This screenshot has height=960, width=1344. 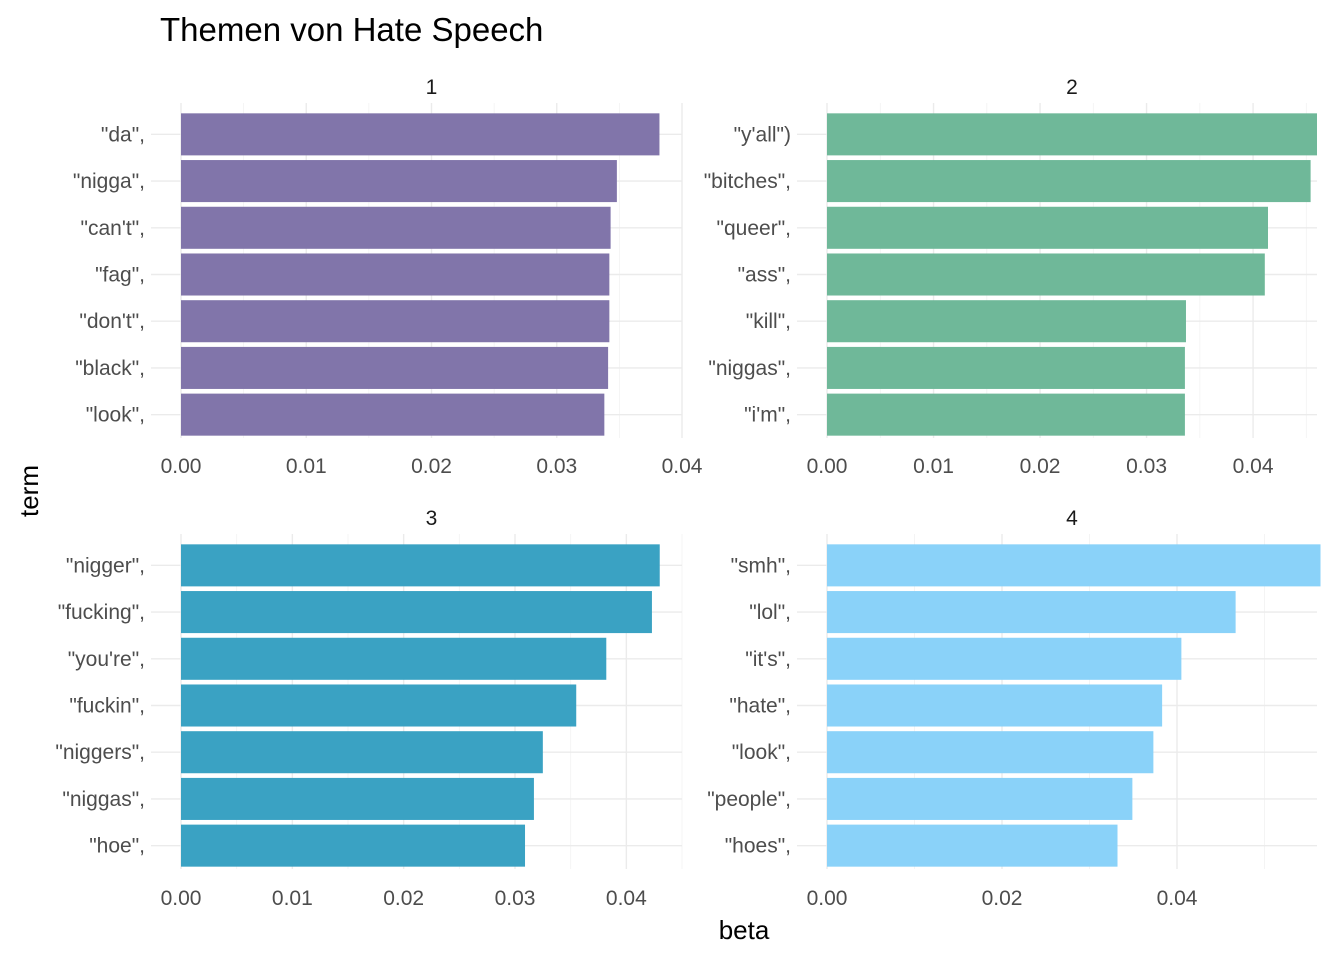 I want to click on y-axis-title: term, so click(x=29, y=491).